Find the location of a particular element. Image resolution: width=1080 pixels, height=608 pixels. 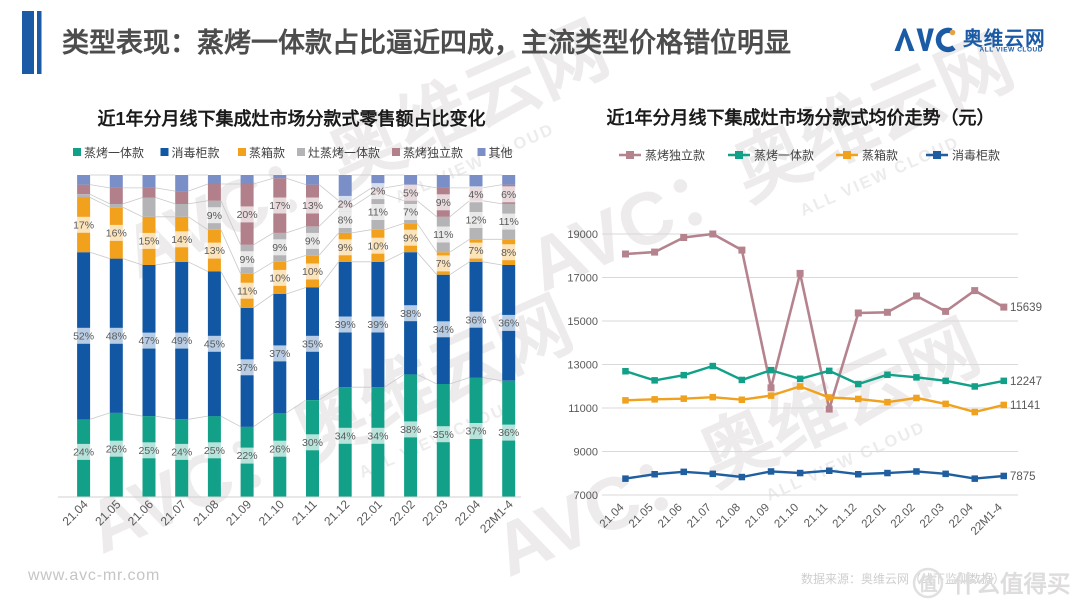

svg-text: 近1年分月线下集成灶市场分款式均价走势（元） is located at coordinates (800, 117).